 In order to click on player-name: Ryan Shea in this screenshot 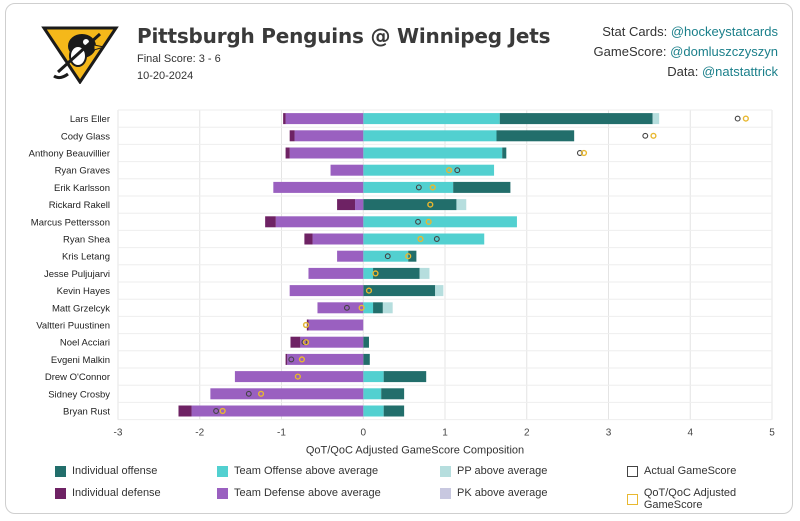, I will do `click(87, 240)`.